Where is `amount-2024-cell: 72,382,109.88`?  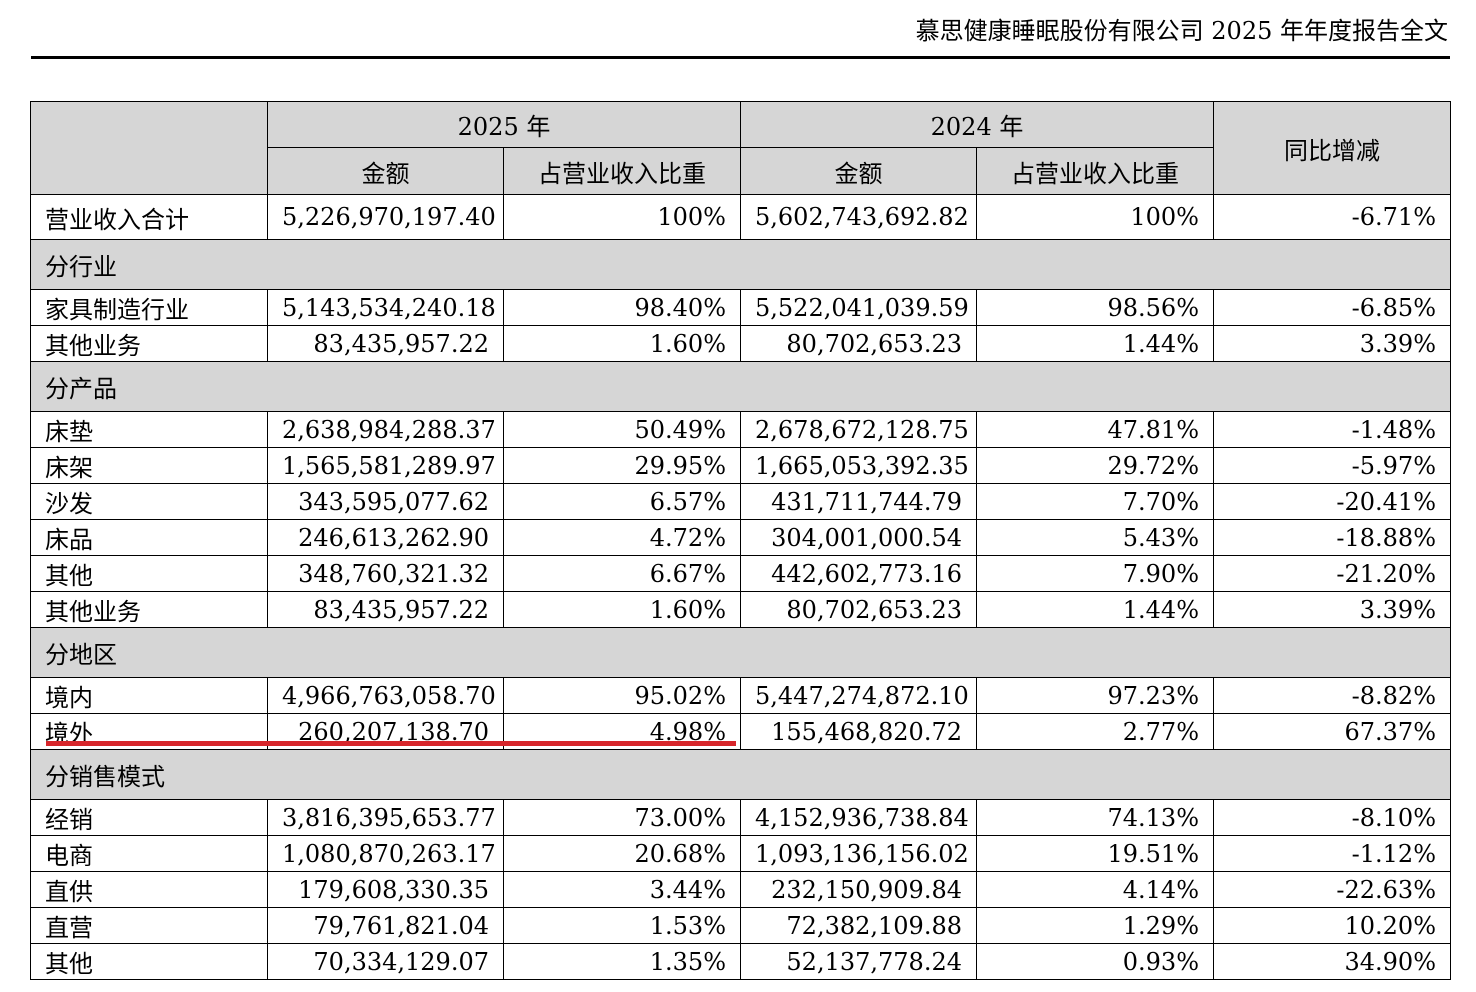 amount-2024-cell: 72,382,109.88 is located at coordinates (858, 925).